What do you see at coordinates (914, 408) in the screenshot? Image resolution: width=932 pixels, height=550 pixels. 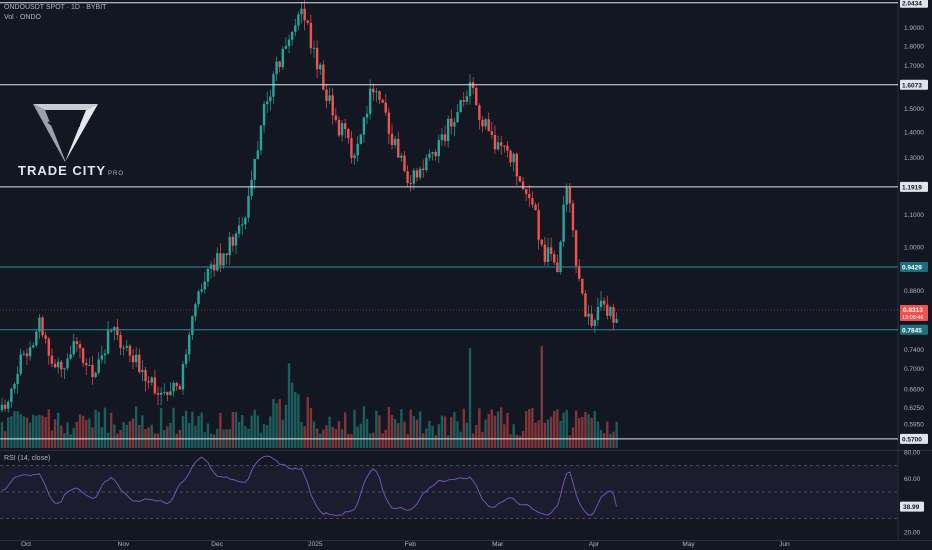 I see `y-tick-label: 0.6250` at bounding box center [914, 408].